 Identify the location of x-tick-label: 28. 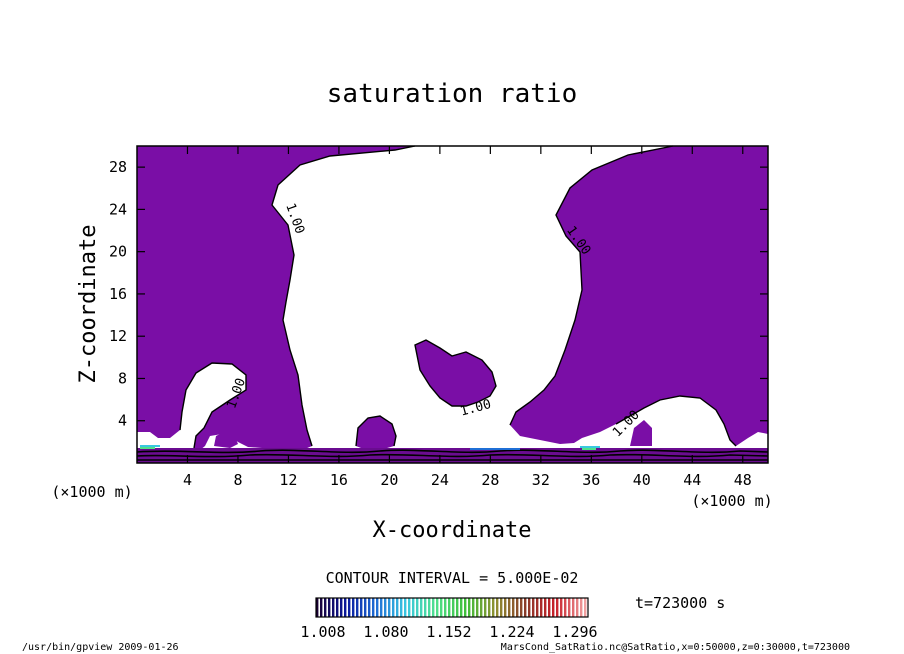
(490, 480).